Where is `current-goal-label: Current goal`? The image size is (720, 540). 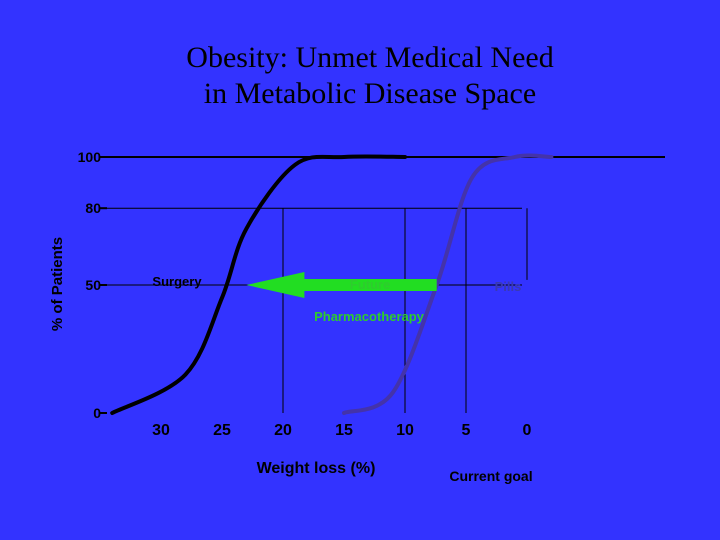
current-goal-label: Current goal is located at coordinates (490, 476).